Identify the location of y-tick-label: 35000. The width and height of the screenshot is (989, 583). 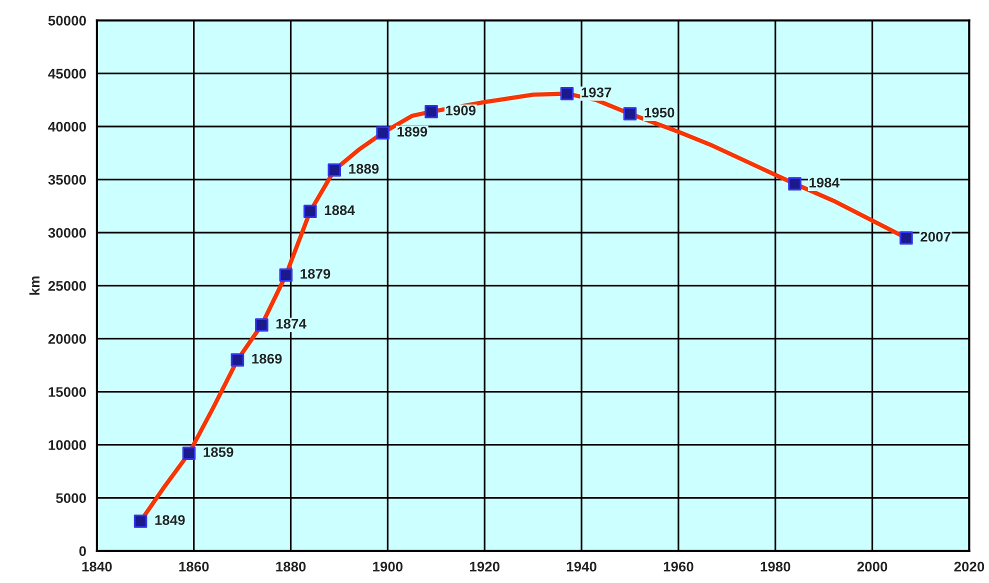
(67, 179).